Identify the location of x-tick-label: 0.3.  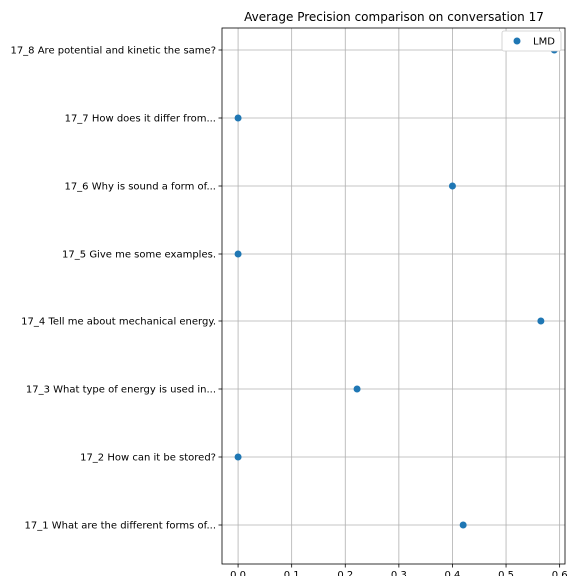
(399, 573).